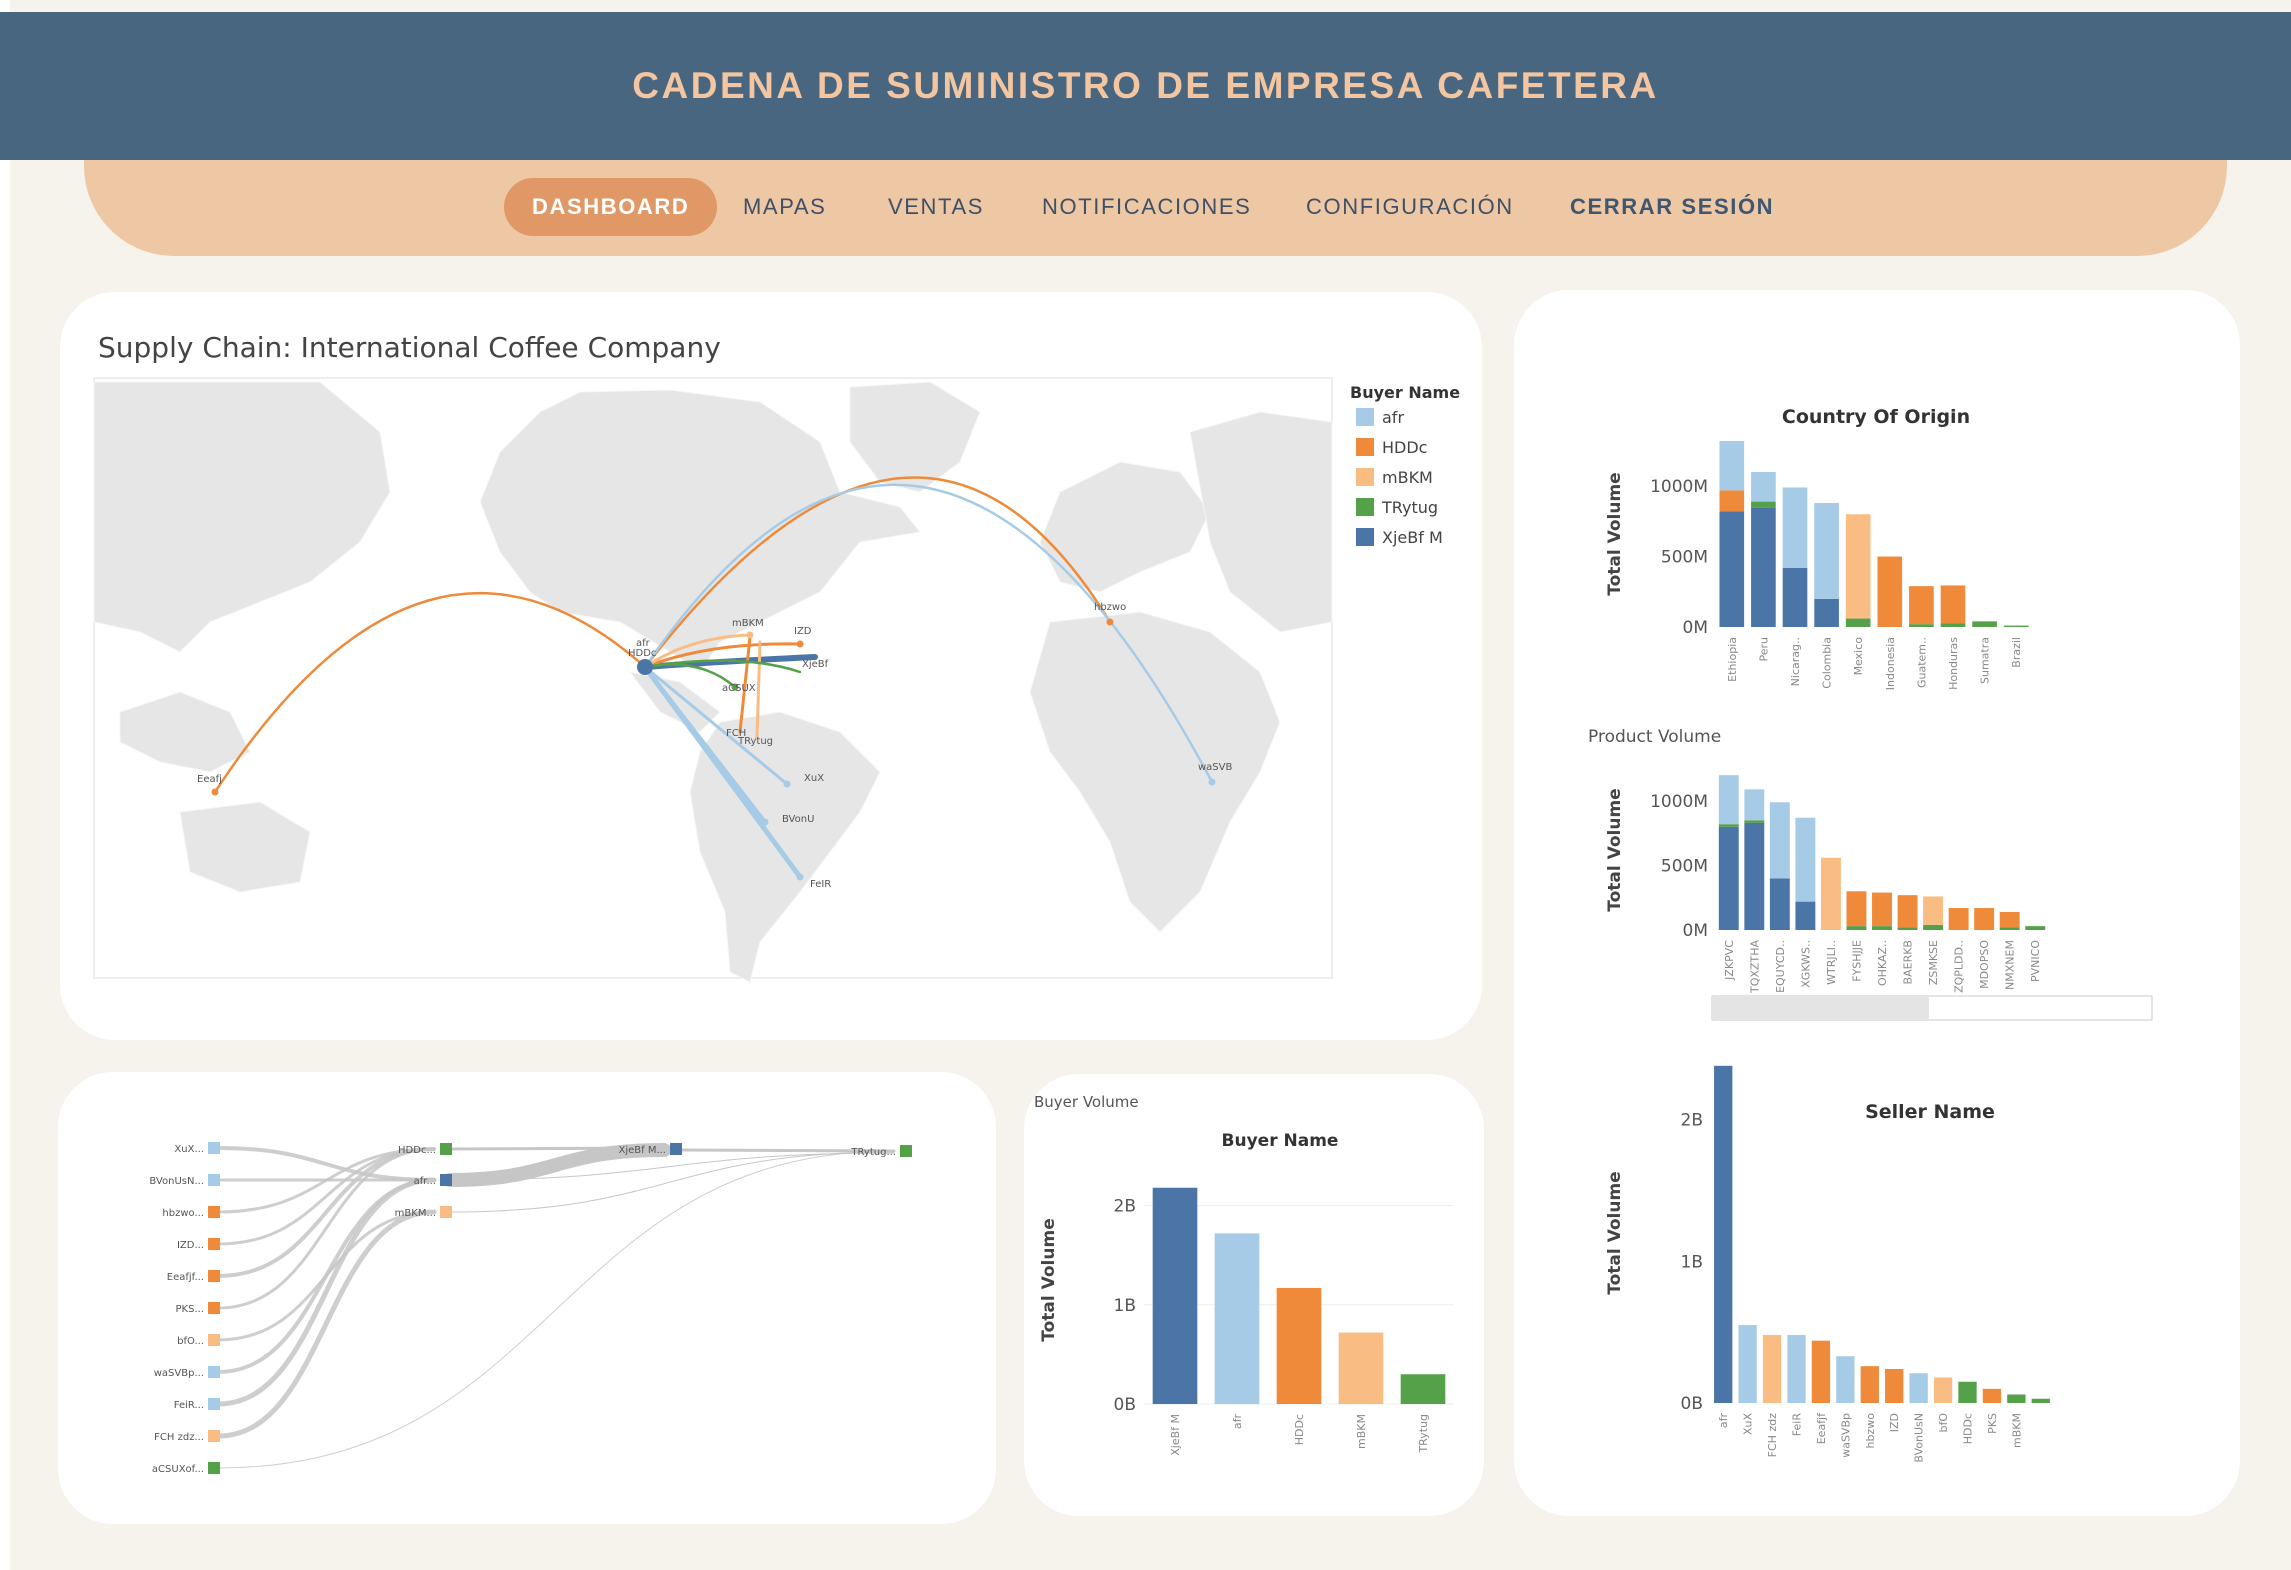  Describe the element at coordinates (1870, 1431) in the screenshot. I see `seller-chart-xtick-6: hbzwo` at that location.